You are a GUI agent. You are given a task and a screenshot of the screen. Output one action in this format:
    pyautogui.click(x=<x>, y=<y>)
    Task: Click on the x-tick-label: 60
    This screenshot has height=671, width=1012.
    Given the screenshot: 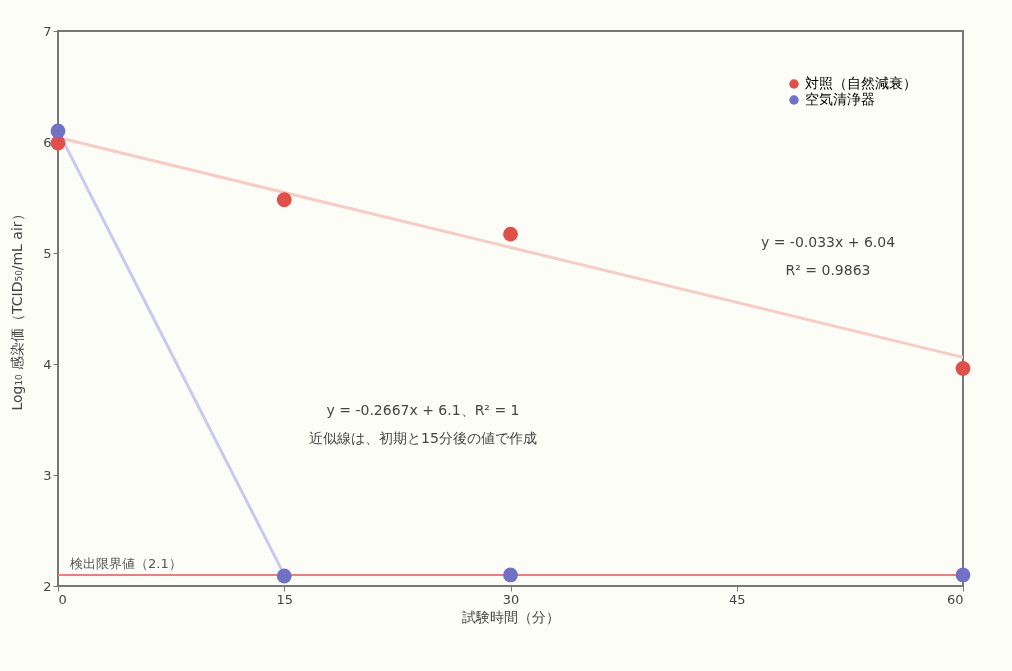 What is the action you would take?
    pyautogui.click(x=955, y=599)
    